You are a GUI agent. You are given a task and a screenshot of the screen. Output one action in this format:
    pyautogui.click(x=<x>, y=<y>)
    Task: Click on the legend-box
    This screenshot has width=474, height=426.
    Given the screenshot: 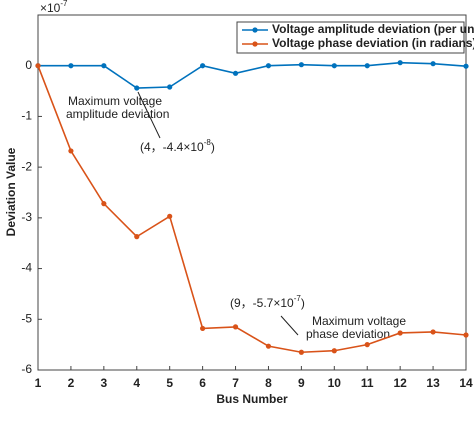 What is the action you would take?
    pyautogui.click(x=350, y=37)
    